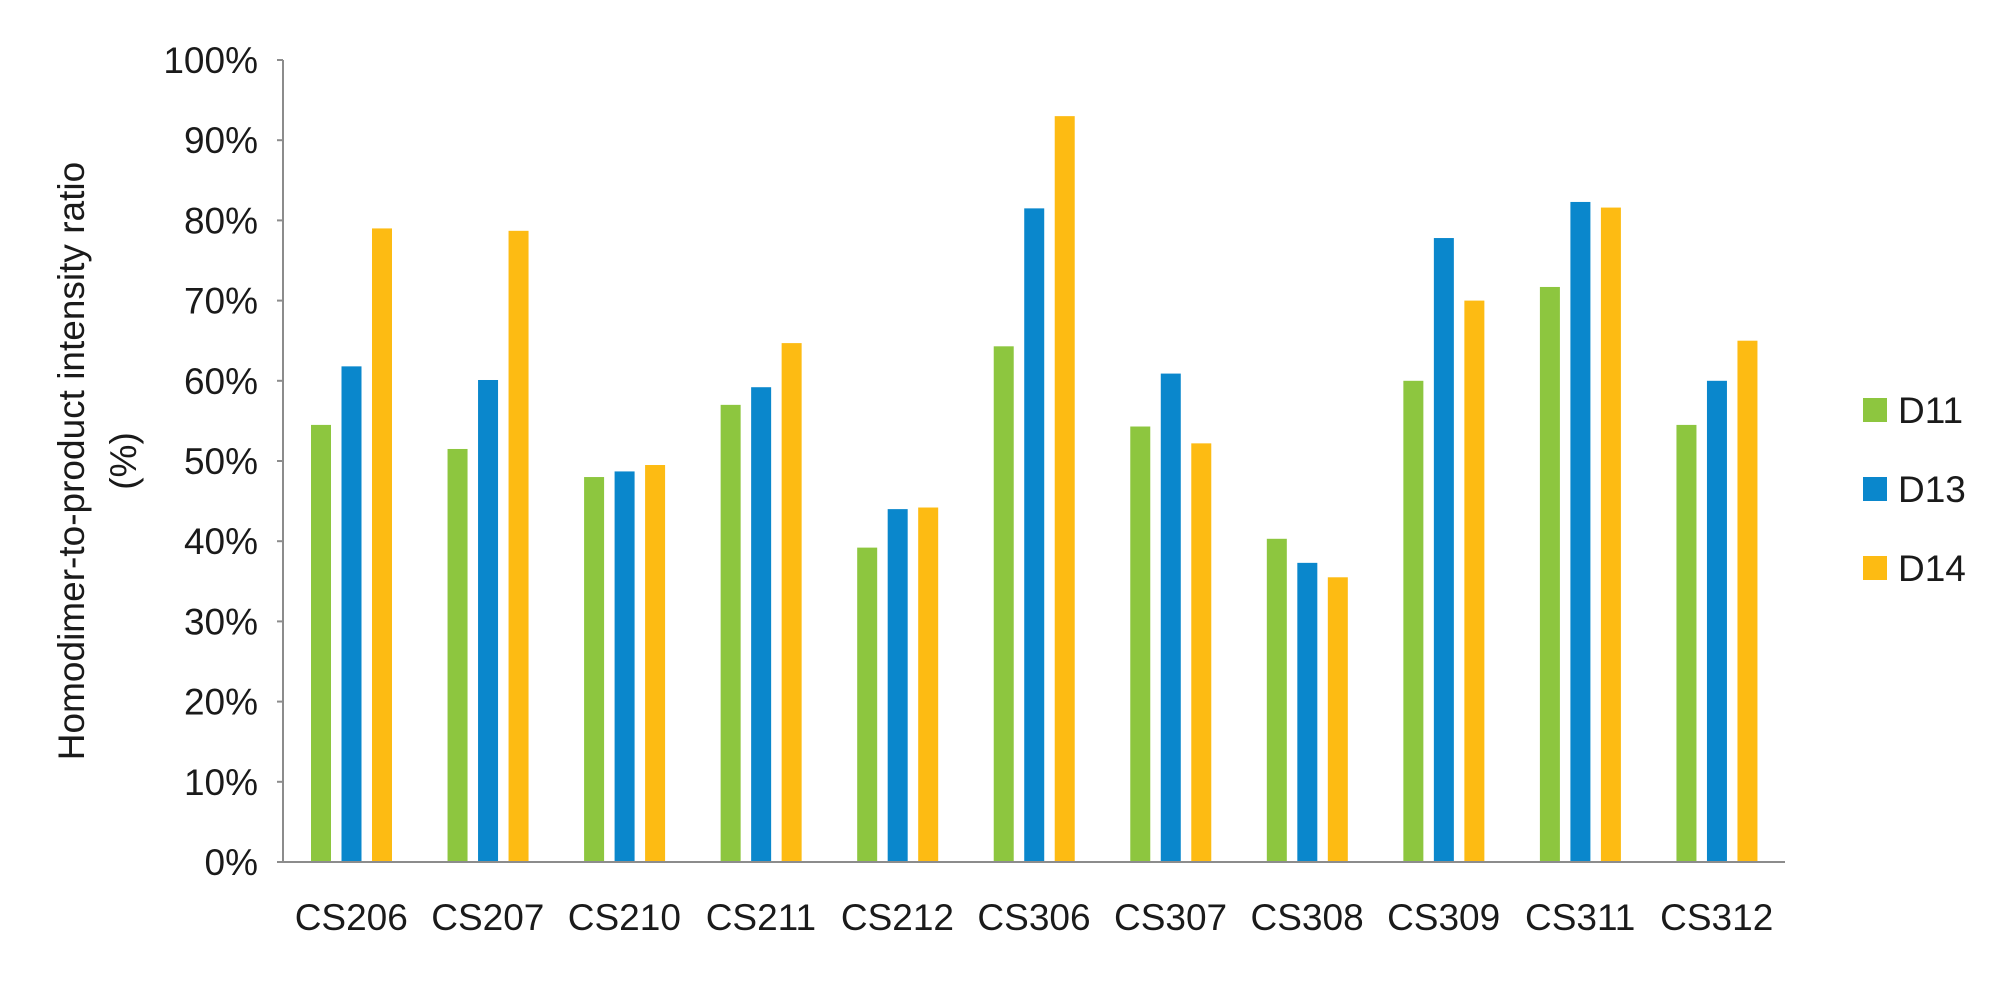 The width and height of the screenshot is (2000, 985). Describe the element at coordinates (897, 917) in the screenshot. I see `x-category-label: CS212` at that location.